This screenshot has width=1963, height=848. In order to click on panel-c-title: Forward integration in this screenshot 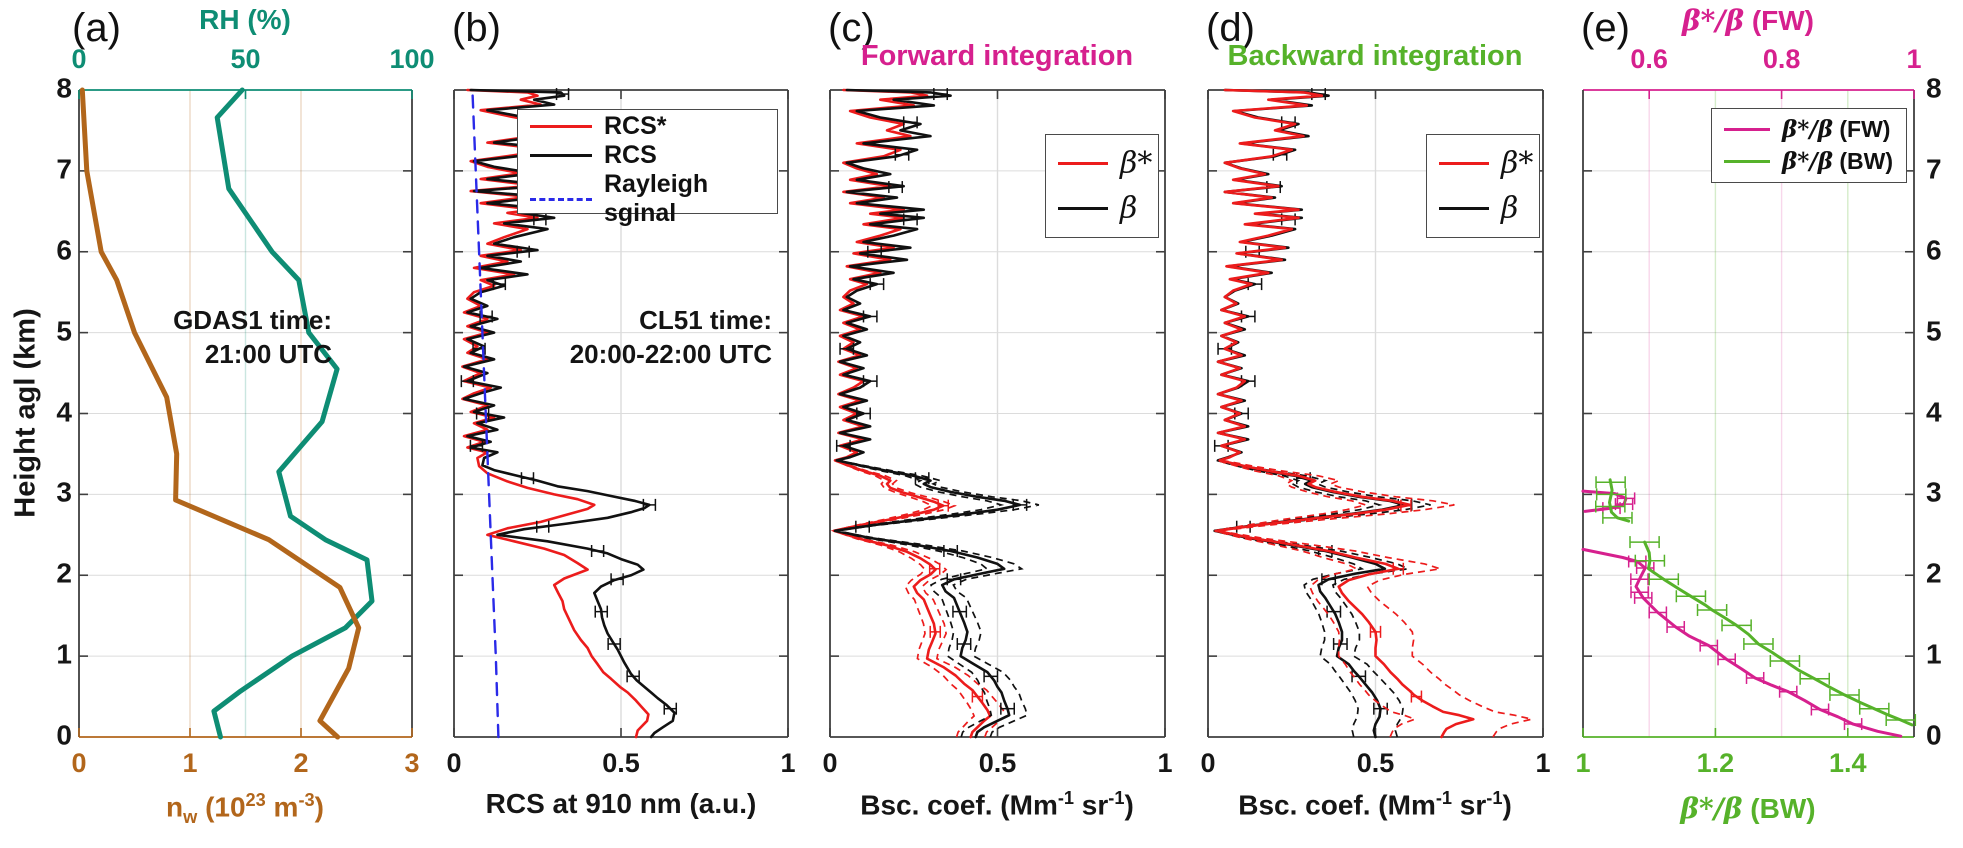, I will do `click(997, 56)`.